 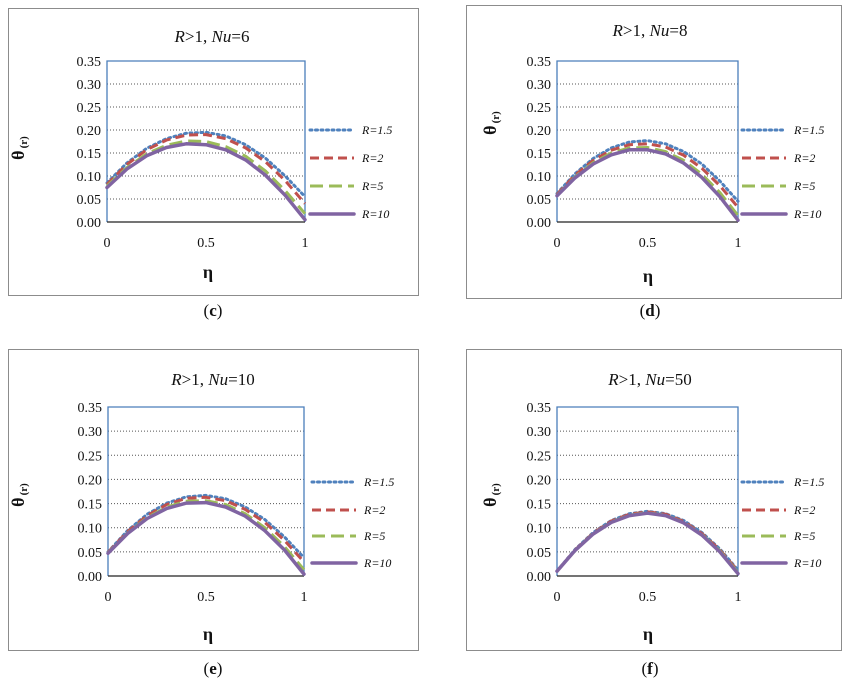 What do you see at coordinates (213, 668) in the screenshot?
I see `caption-e: (e)` at bounding box center [213, 668].